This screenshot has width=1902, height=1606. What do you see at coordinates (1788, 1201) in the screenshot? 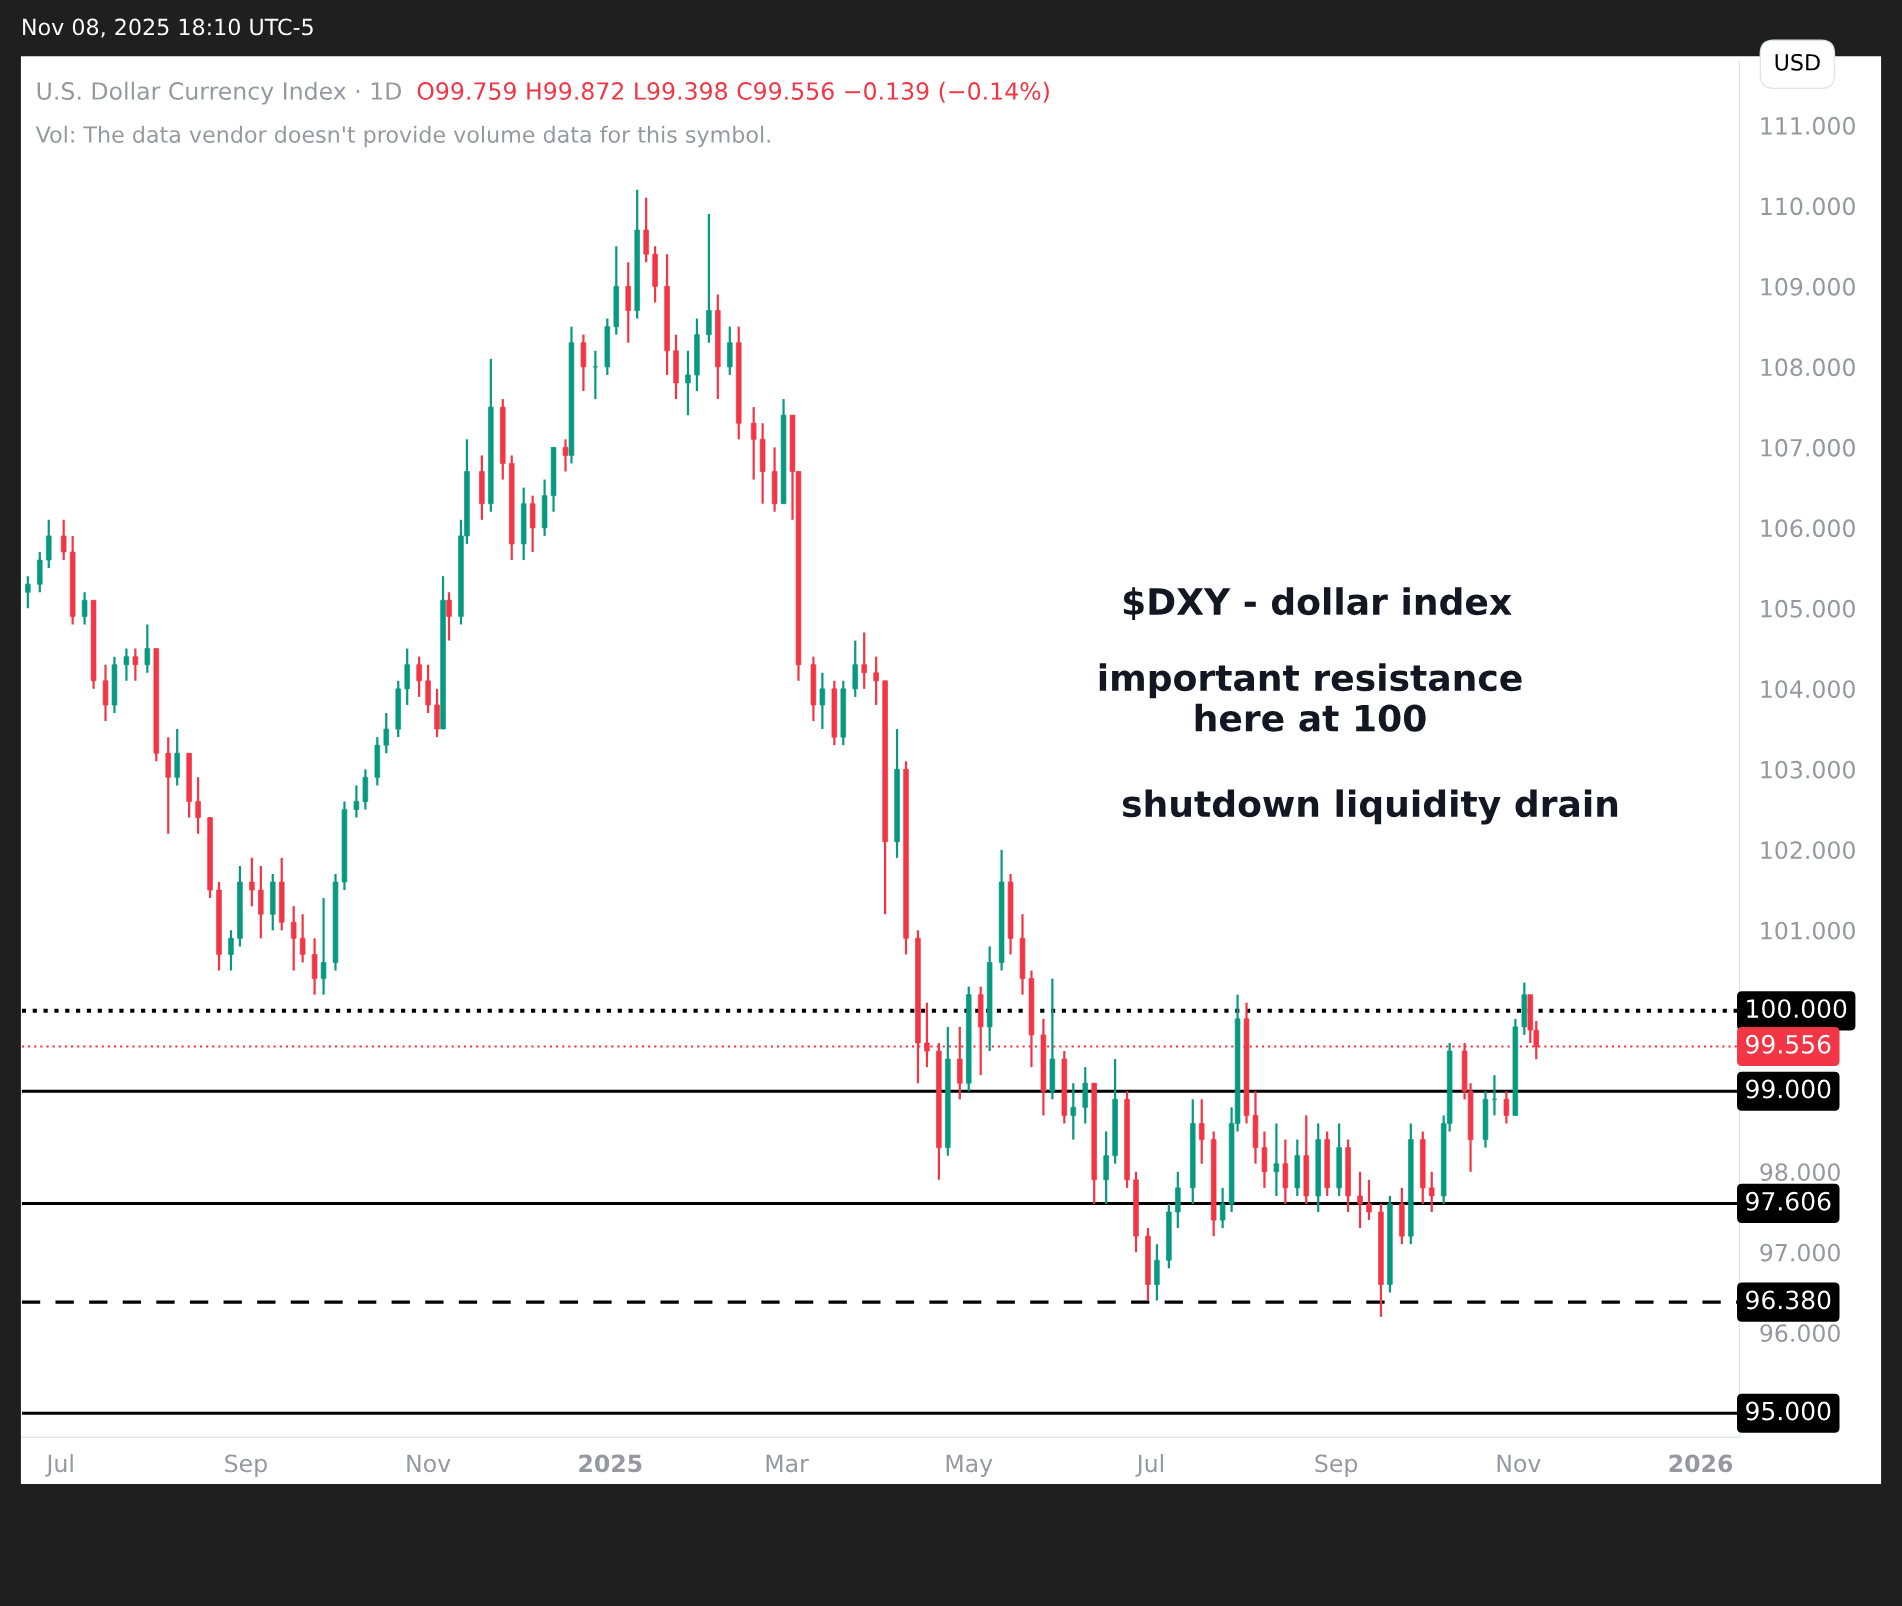
I see `ref-line-label: 97.606` at bounding box center [1788, 1201].